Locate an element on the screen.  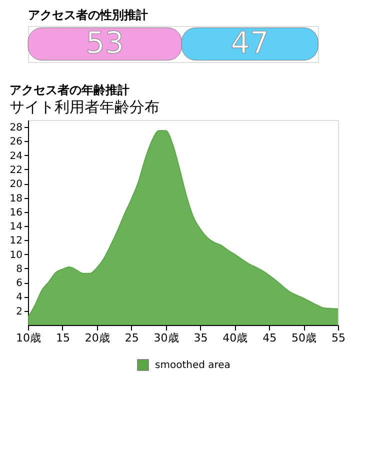
y-tick-label: 16 is located at coordinates (16, 212).